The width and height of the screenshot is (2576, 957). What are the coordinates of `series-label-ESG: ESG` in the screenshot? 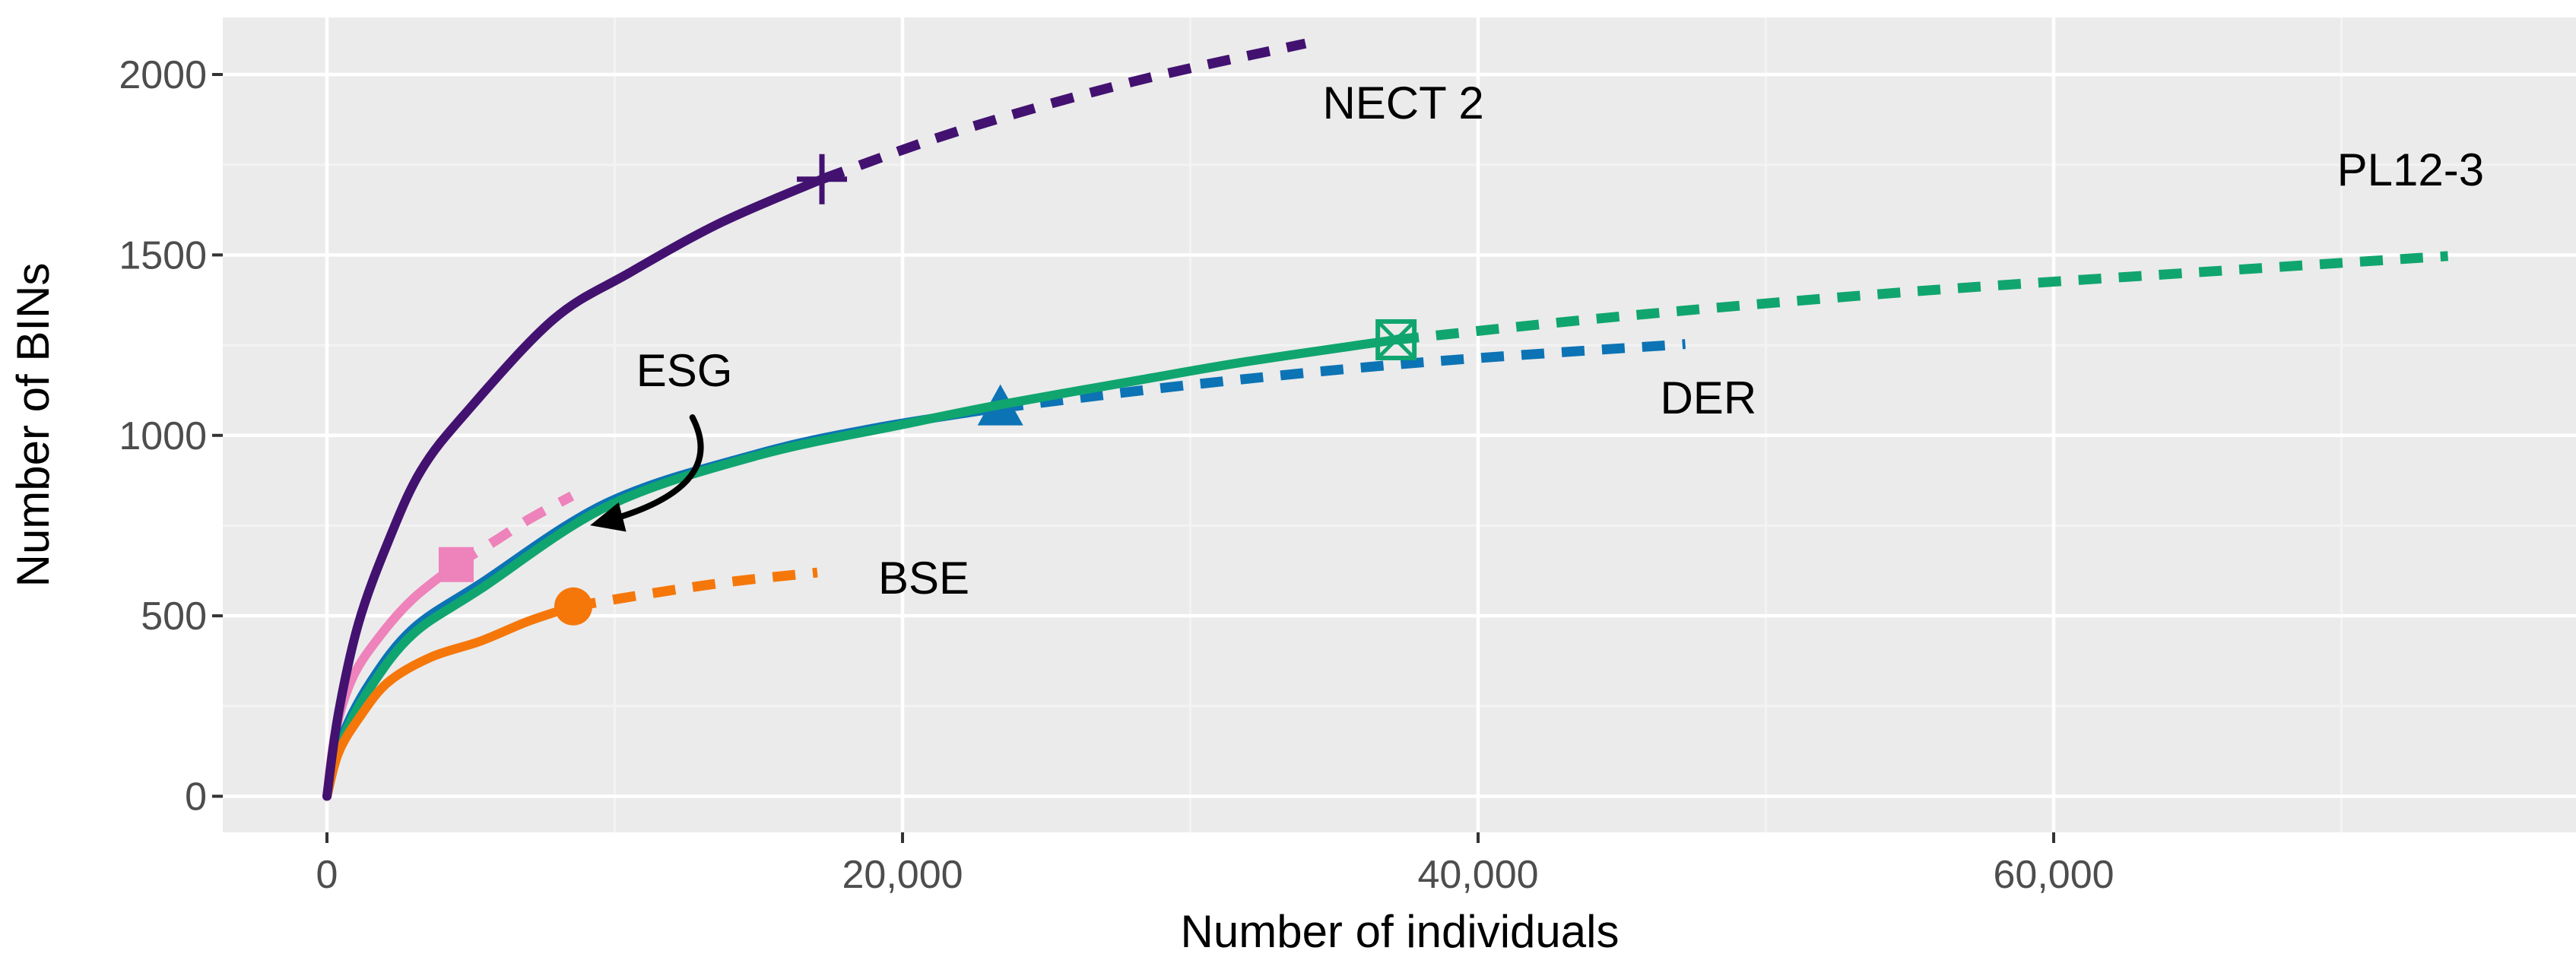 It's located at (684, 370).